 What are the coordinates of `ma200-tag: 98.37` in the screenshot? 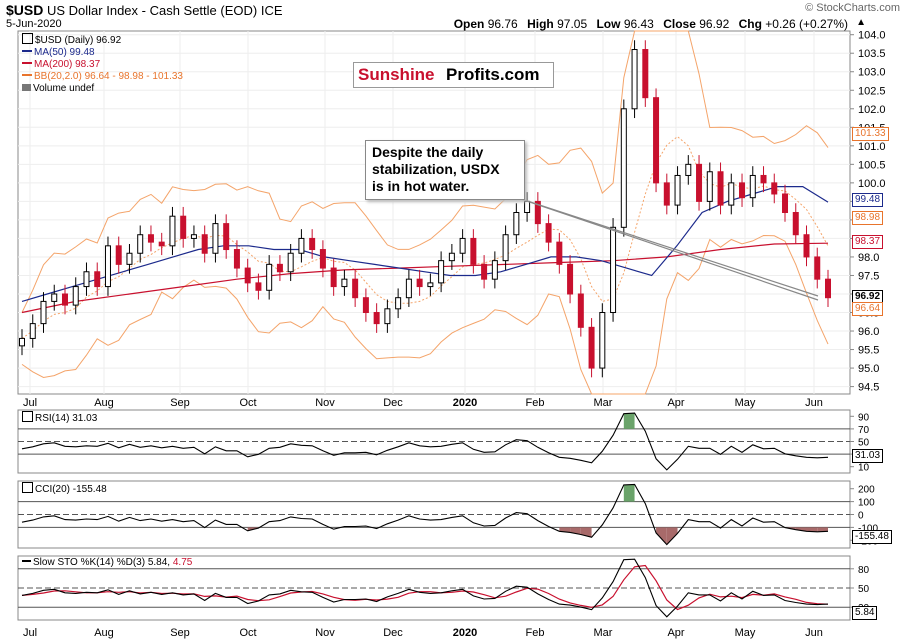 It's located at (868, 242).